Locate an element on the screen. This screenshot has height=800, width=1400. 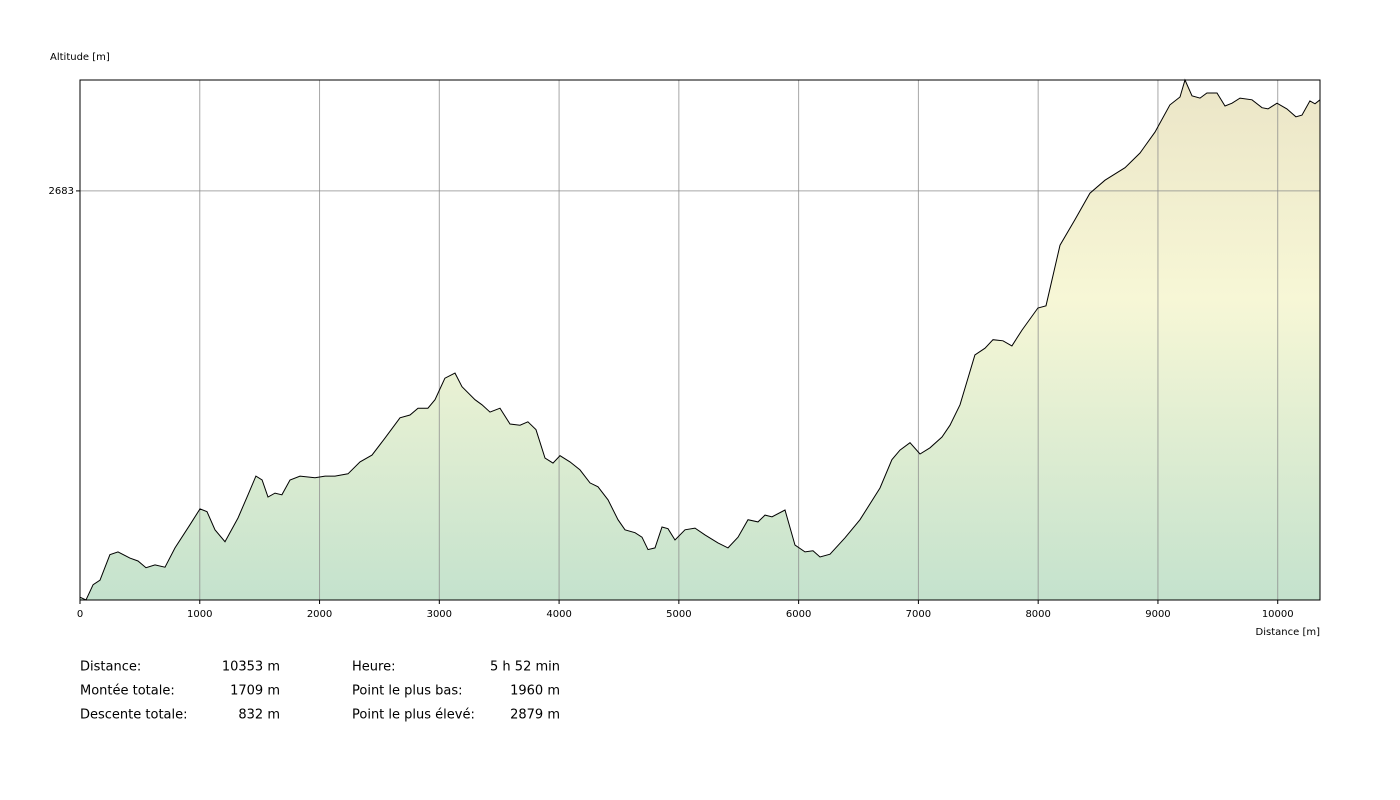
stat-value: 5 h 52 min is located at coordinates (525, 667).